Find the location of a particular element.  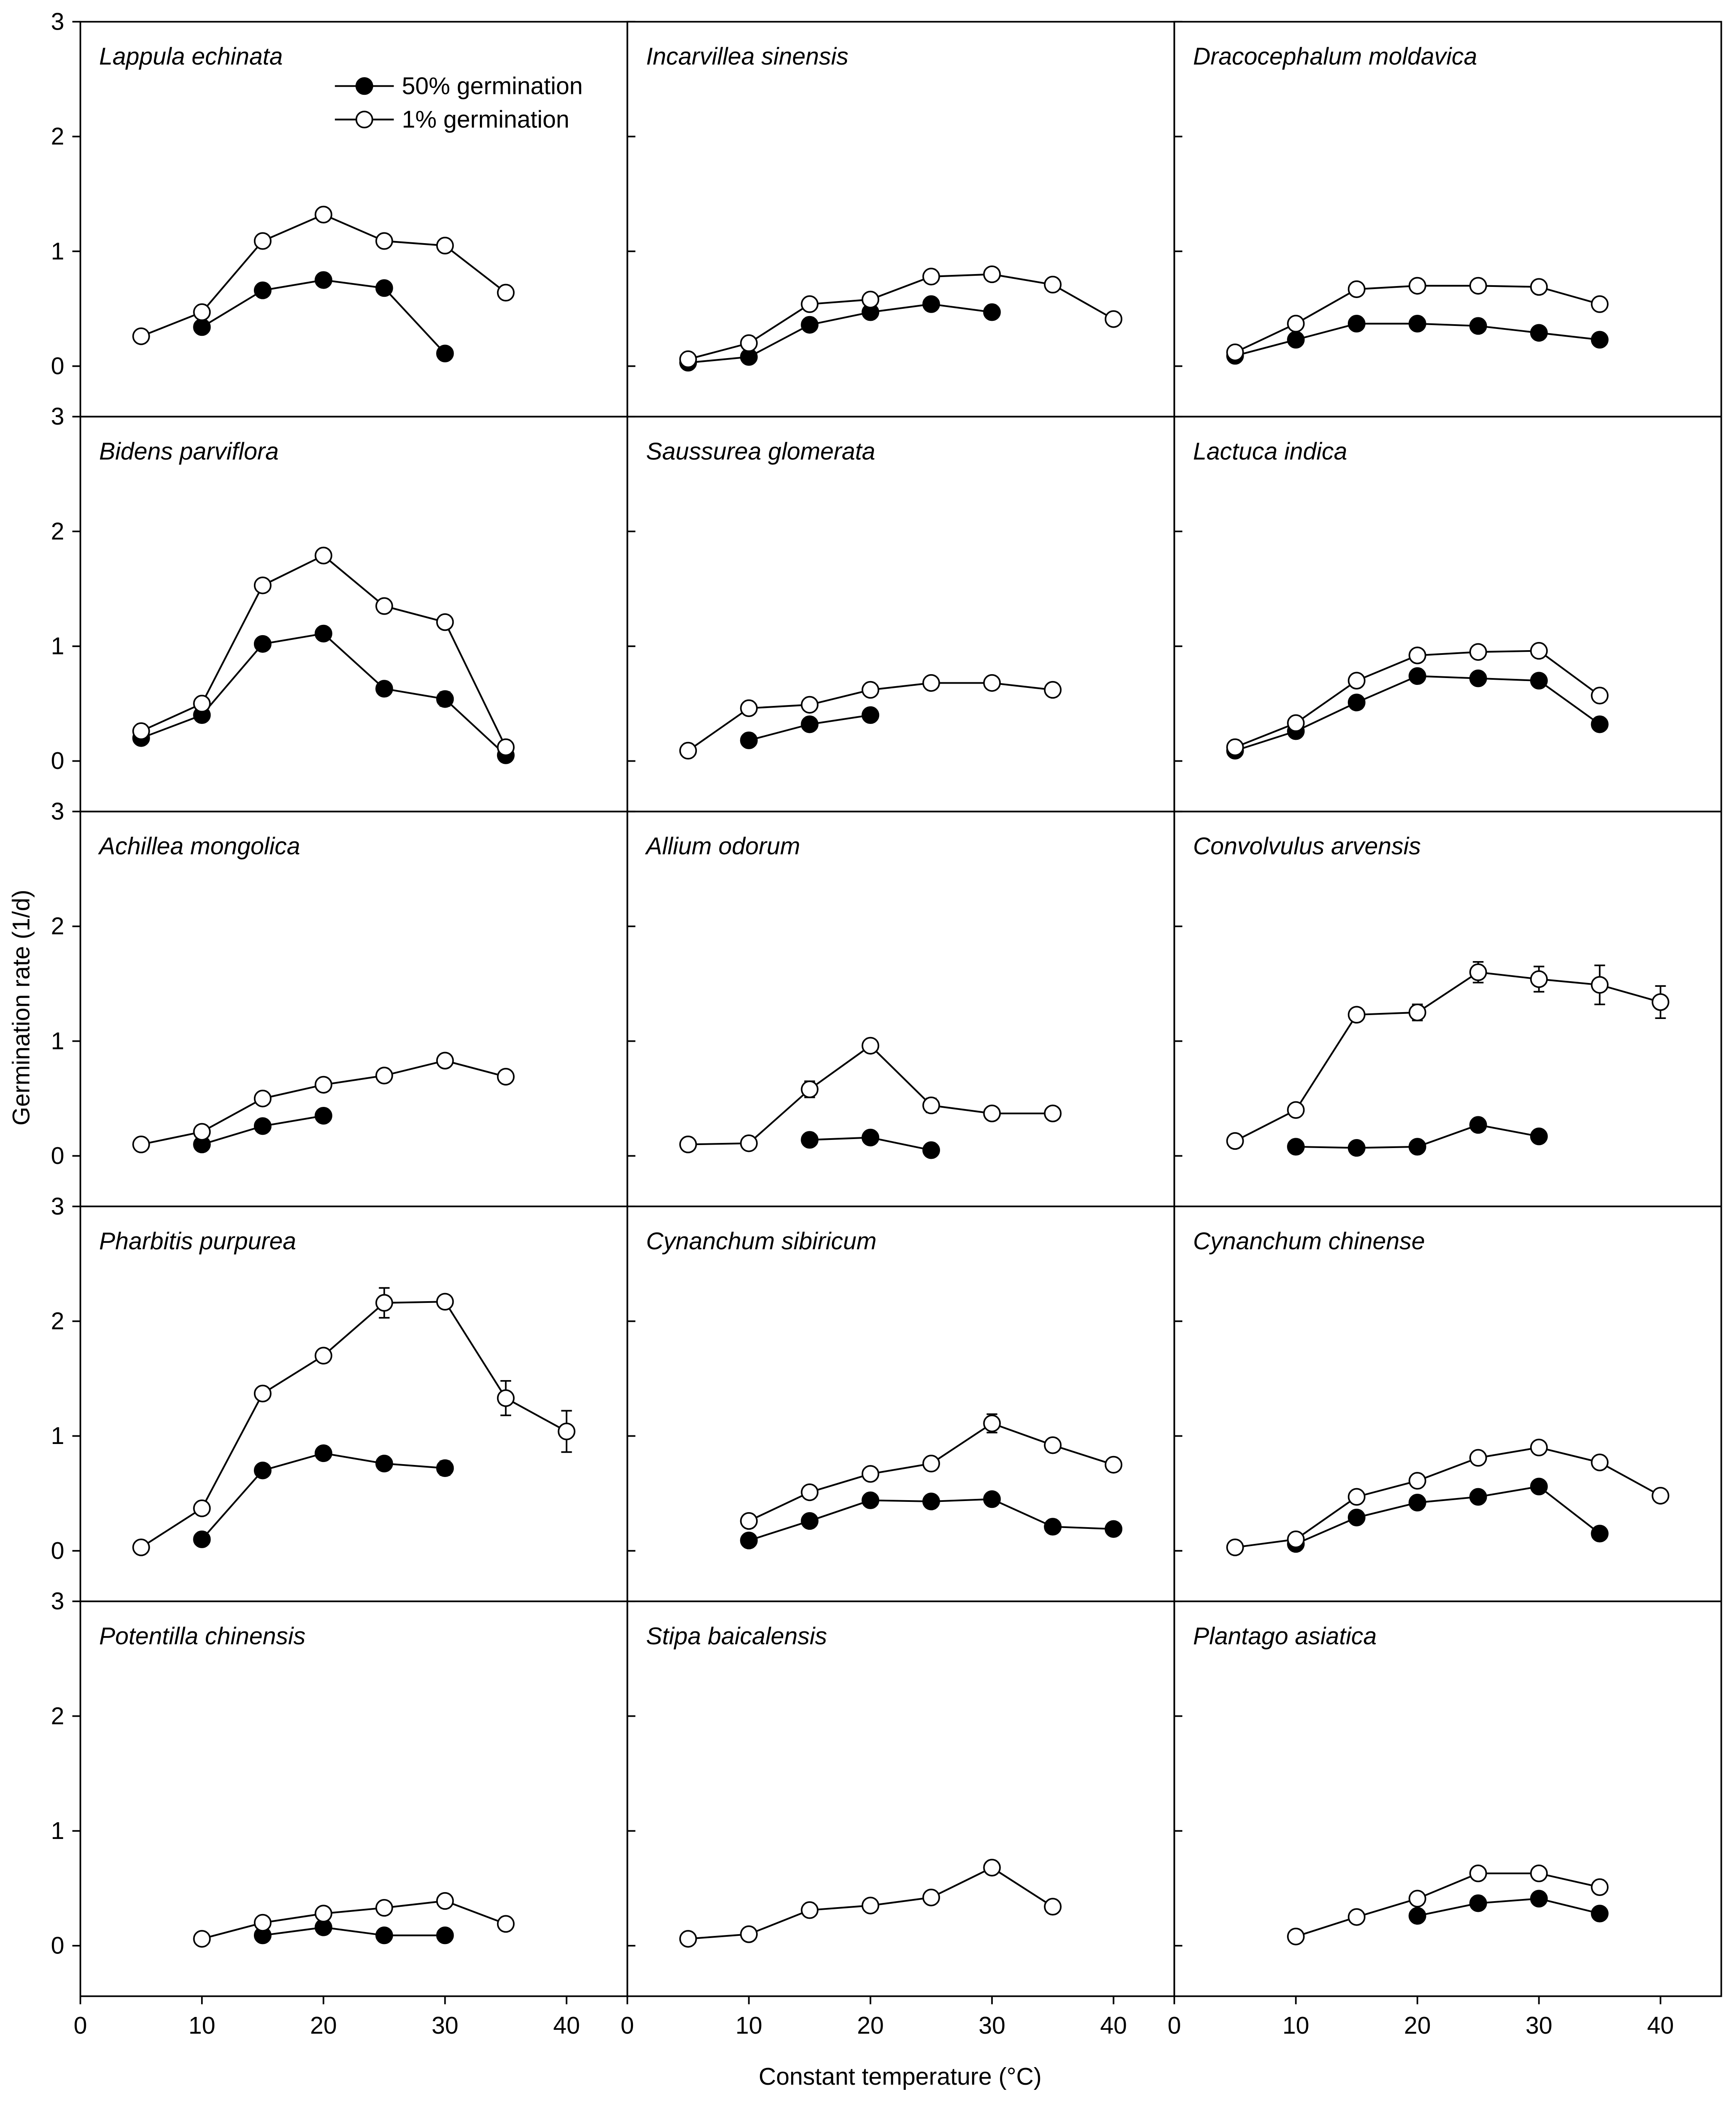

panel-title: Lactuca indica is located at coordinates (1270, 450).